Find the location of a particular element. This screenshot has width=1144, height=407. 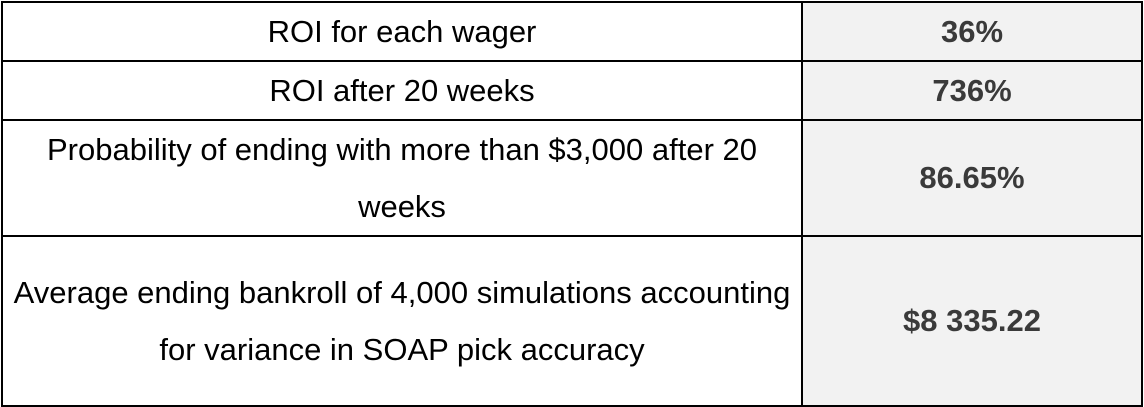

table-row: ROI after 20 weeks 736% is located at coordinates (572, 90).